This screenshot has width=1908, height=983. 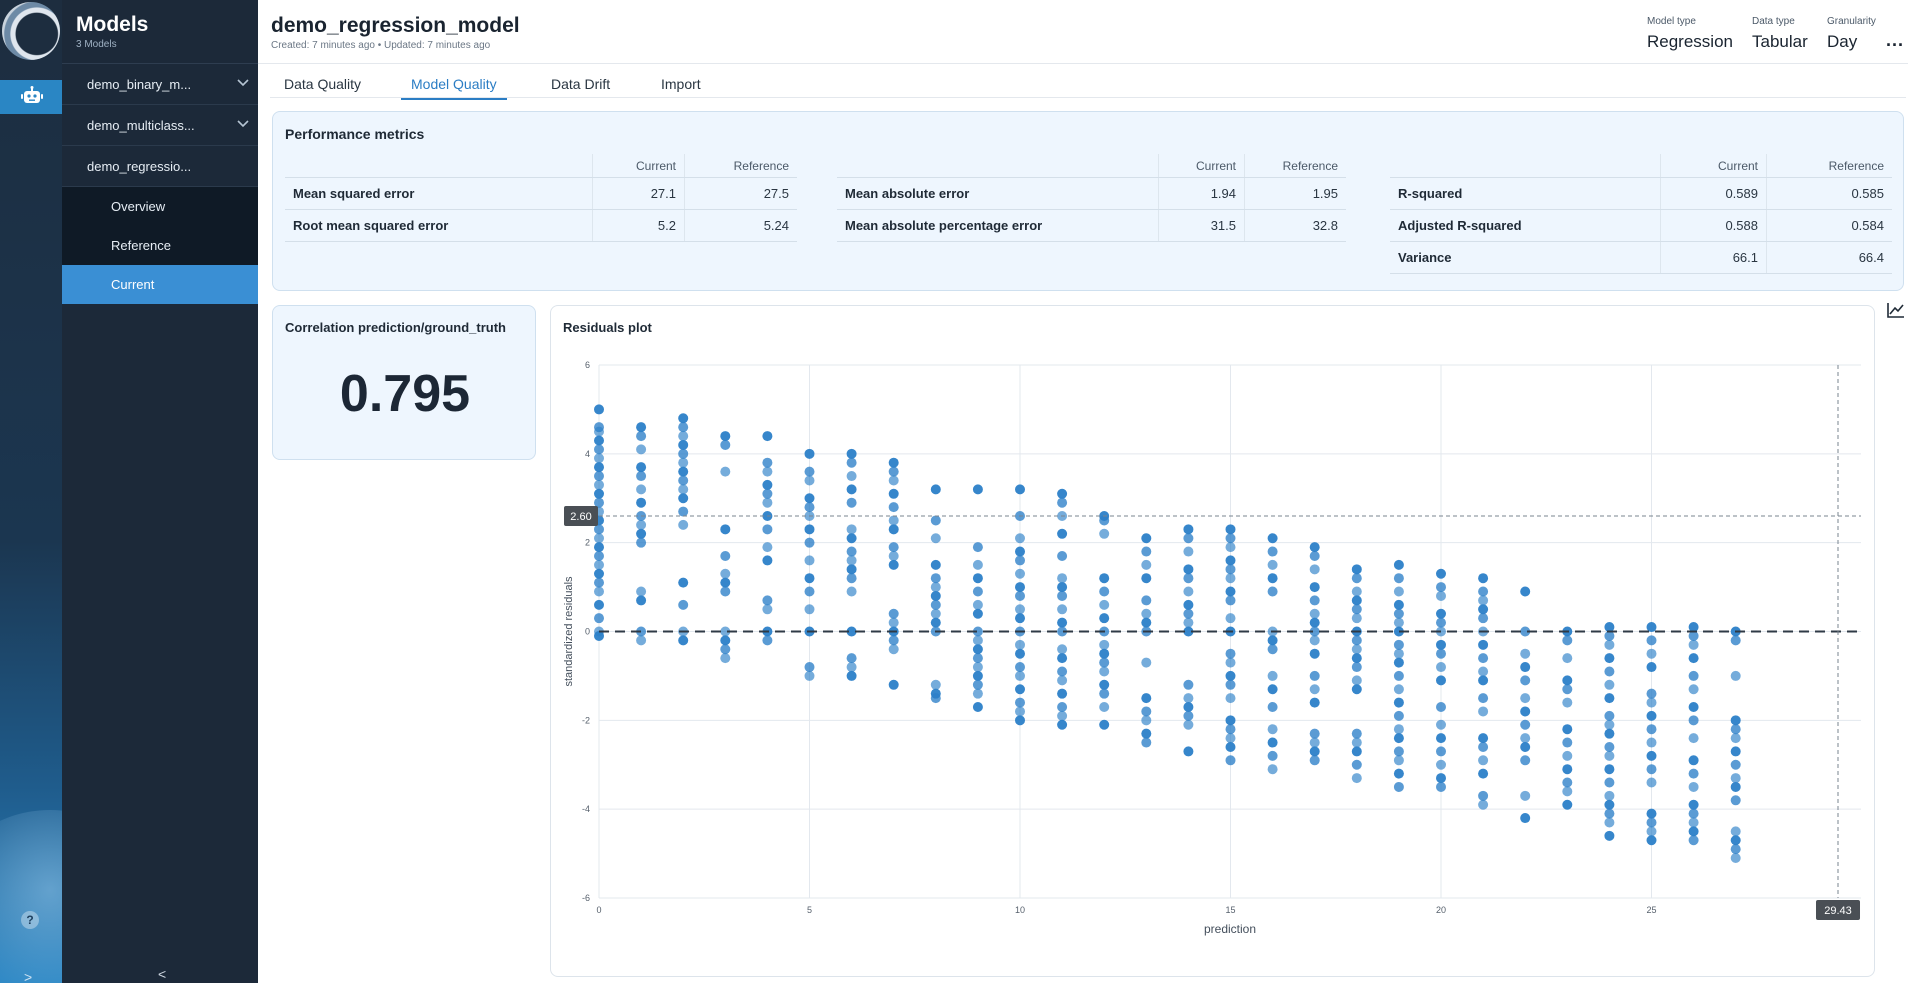 What do you see at coordinates (1838, 910) in the screenshot?
I see `crosshair-x-label-bg` at bounding box center [1838, 910].